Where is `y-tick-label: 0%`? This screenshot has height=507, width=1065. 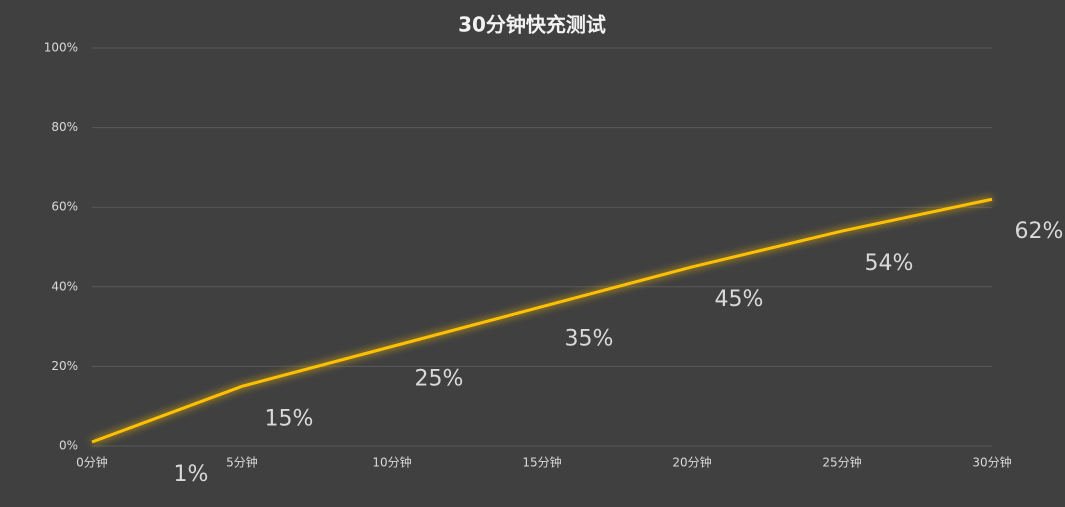
y-tick-label: 0% is located at coordinates (68, 446).